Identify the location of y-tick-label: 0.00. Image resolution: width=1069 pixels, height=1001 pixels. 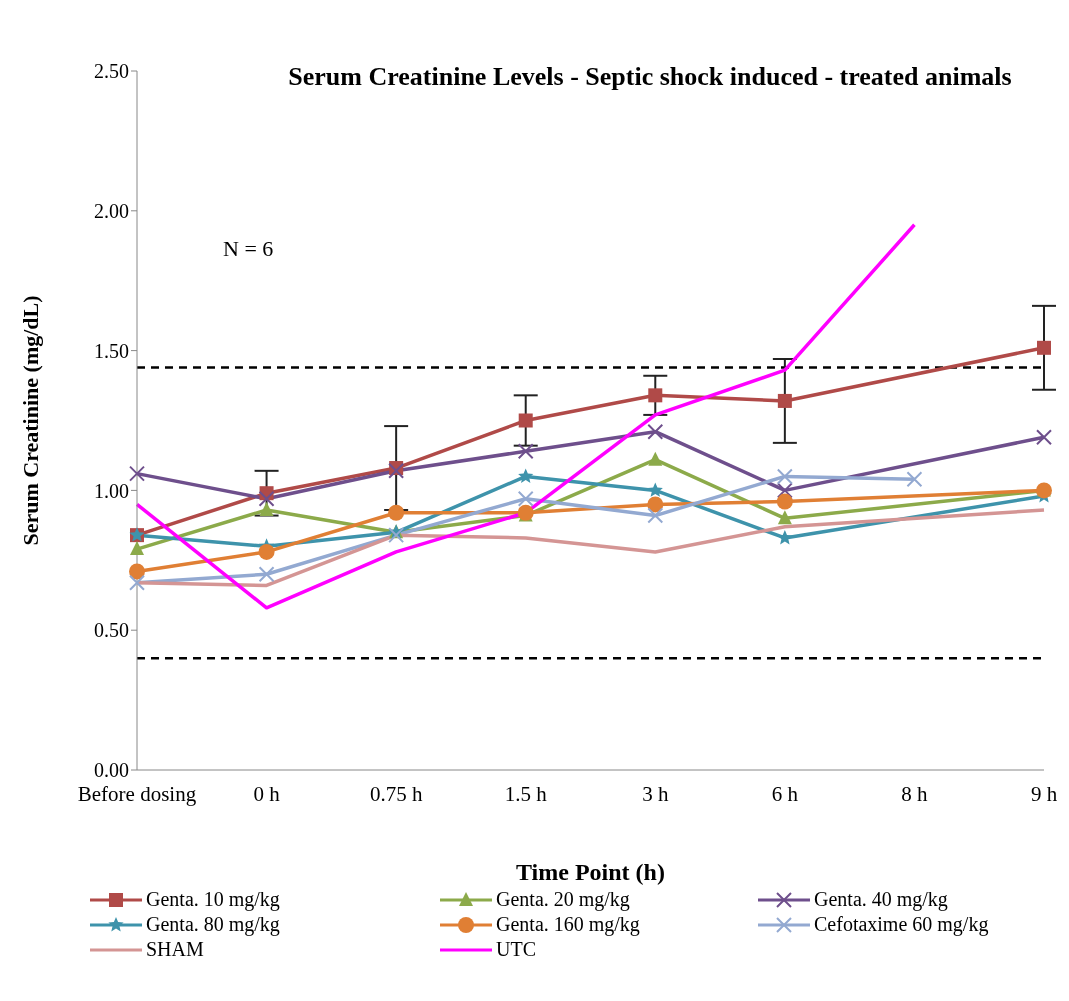
(111, 770).